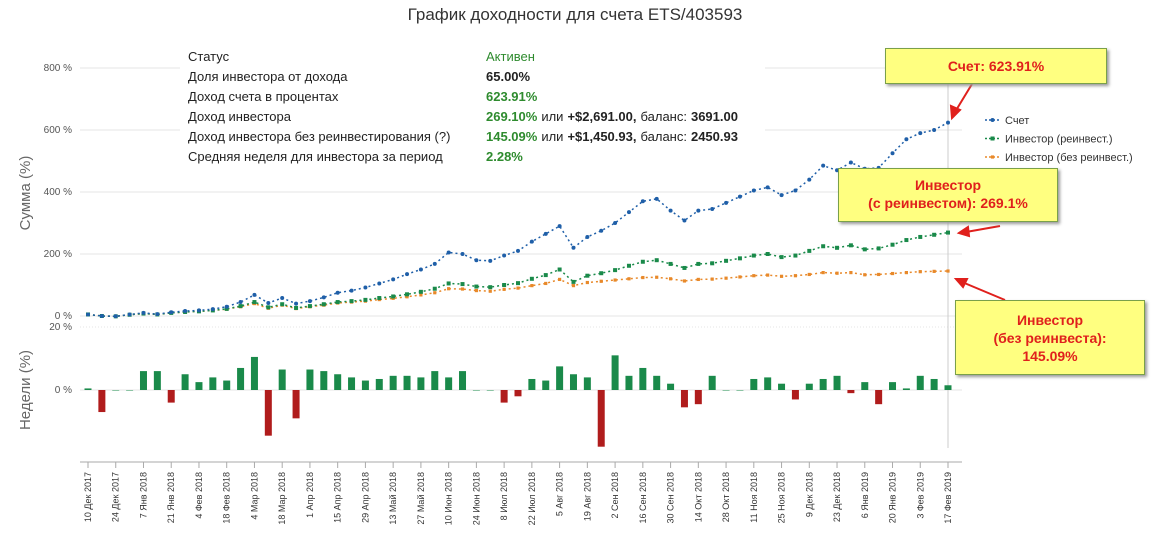 The height and width of the screenshot is (546, 1158). What do you see at coordinates (199, 495) in the screenshot?
I see `x-tick-label: 4 Фев 2018` at bounding box center [199, 495].